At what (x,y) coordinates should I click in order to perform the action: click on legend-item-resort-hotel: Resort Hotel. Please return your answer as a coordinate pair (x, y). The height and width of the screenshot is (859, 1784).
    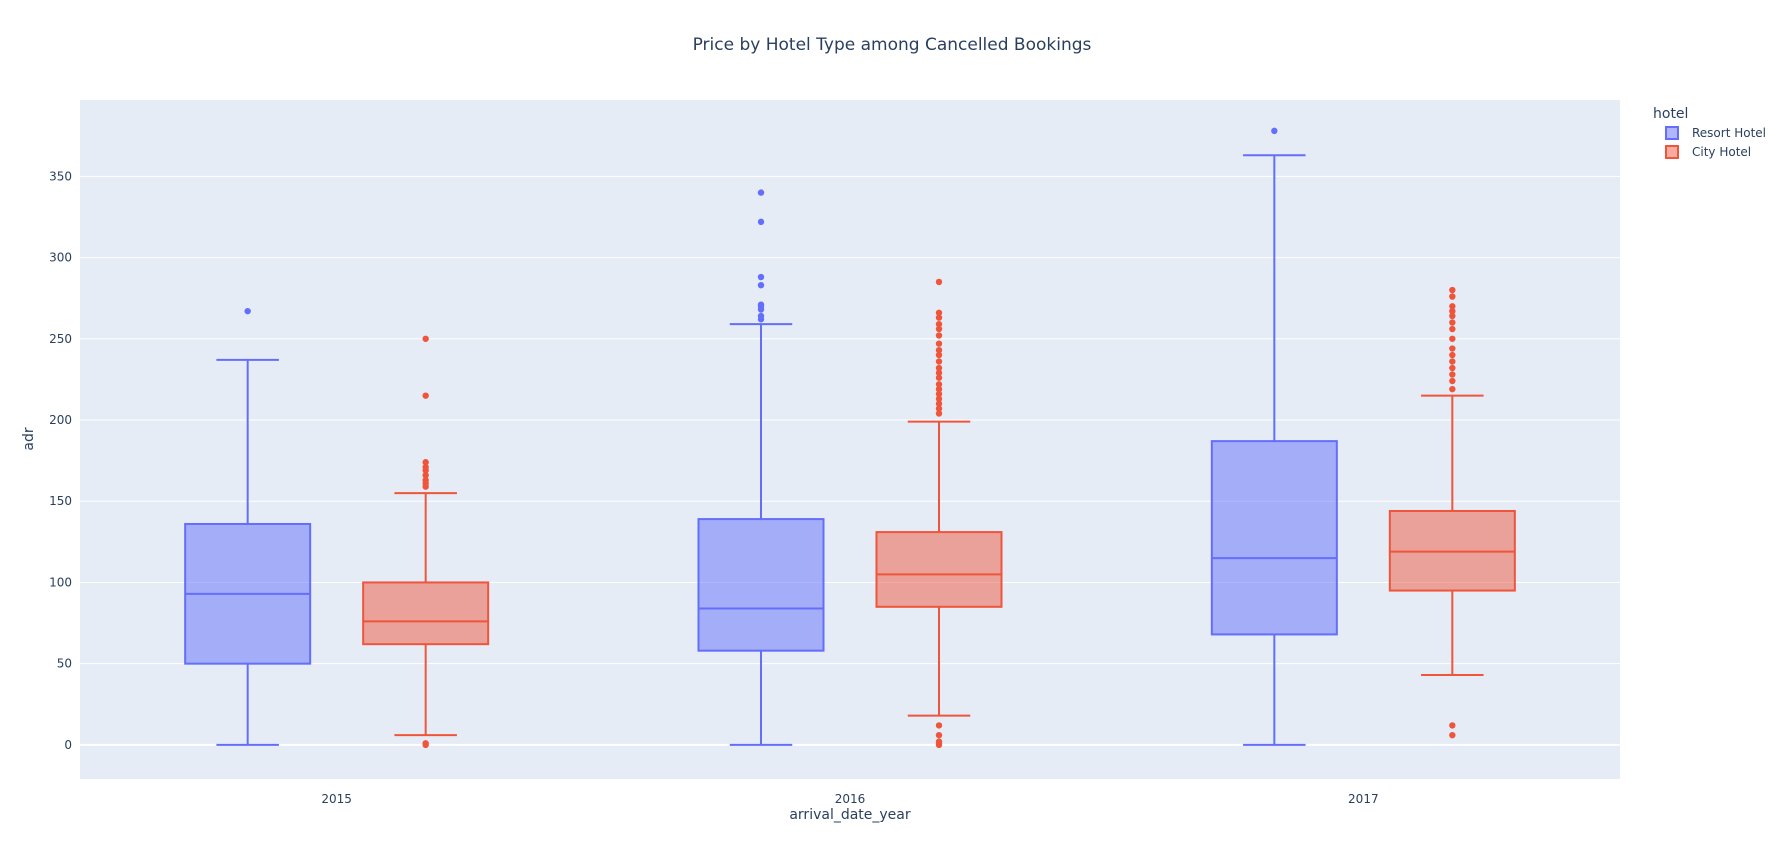
    Looking at the image, I should click on (1715, 133).